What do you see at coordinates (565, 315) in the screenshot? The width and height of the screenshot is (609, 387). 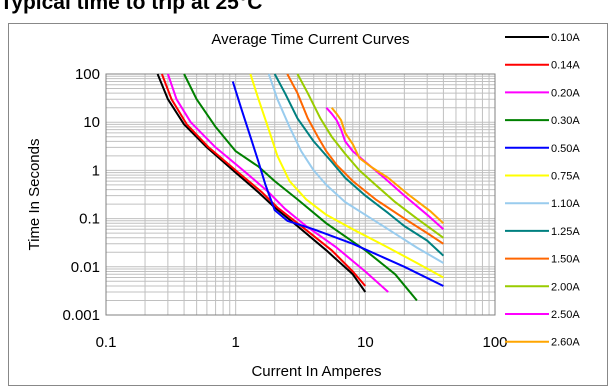 I see `legend-label: 2.50A` at bounding box center [565, 315].